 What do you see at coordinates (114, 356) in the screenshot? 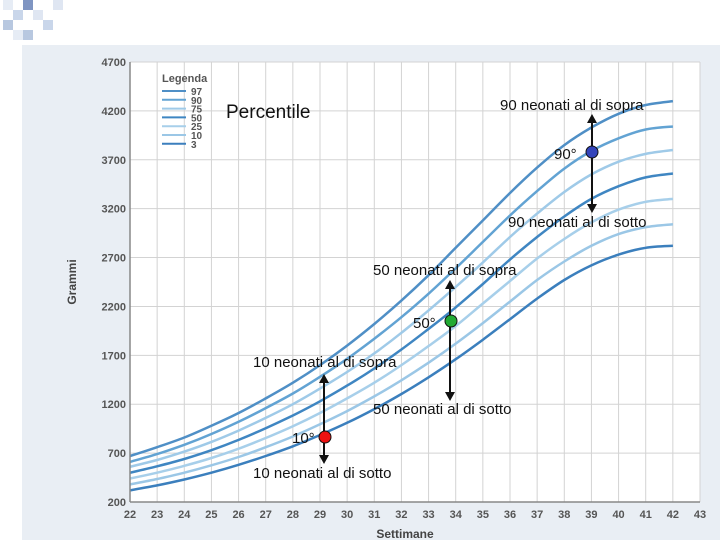
I see `y-tick-label: 1700` at bounding box center [114, 356].